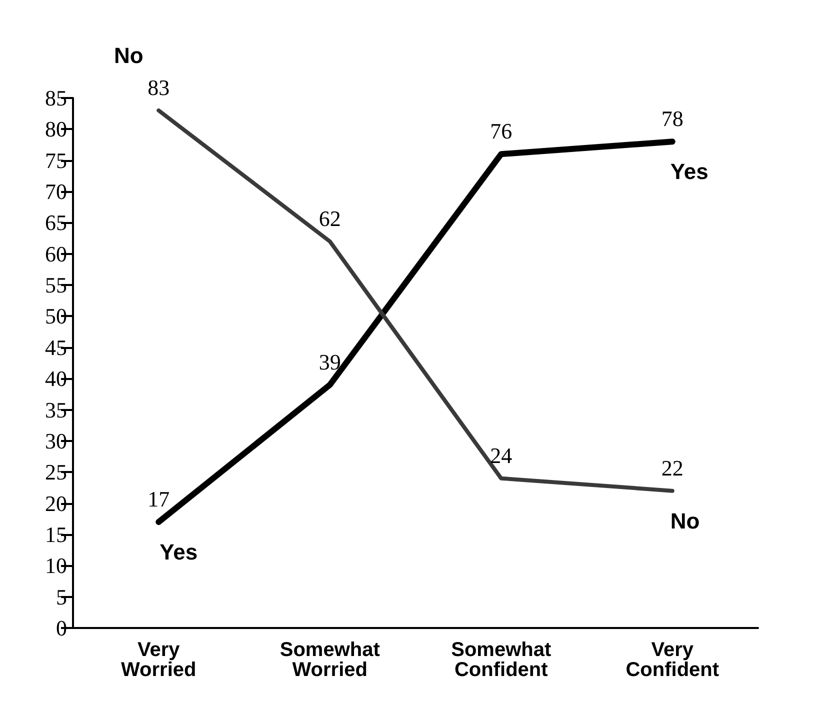 This screenshot has width=828, height=707. Describe the element at coordinates (56, 379) in the screenshot. I see `y-tick-label: 40` at that location.